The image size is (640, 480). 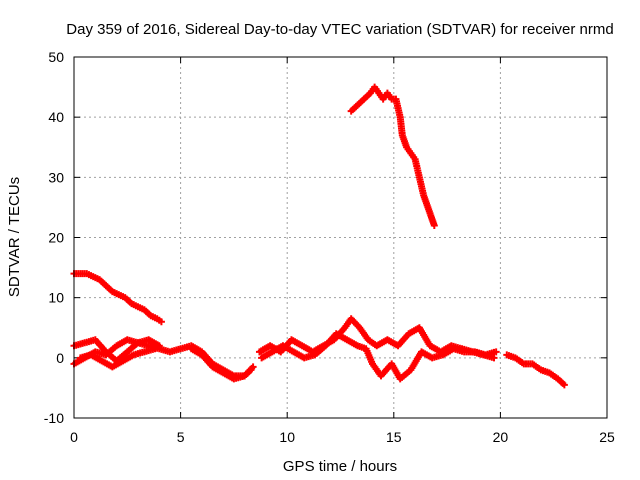 What do you see at coordinates (117, 298) in the screenshot?
I see `series-early-descending-track` at bounding box center [117, 298].